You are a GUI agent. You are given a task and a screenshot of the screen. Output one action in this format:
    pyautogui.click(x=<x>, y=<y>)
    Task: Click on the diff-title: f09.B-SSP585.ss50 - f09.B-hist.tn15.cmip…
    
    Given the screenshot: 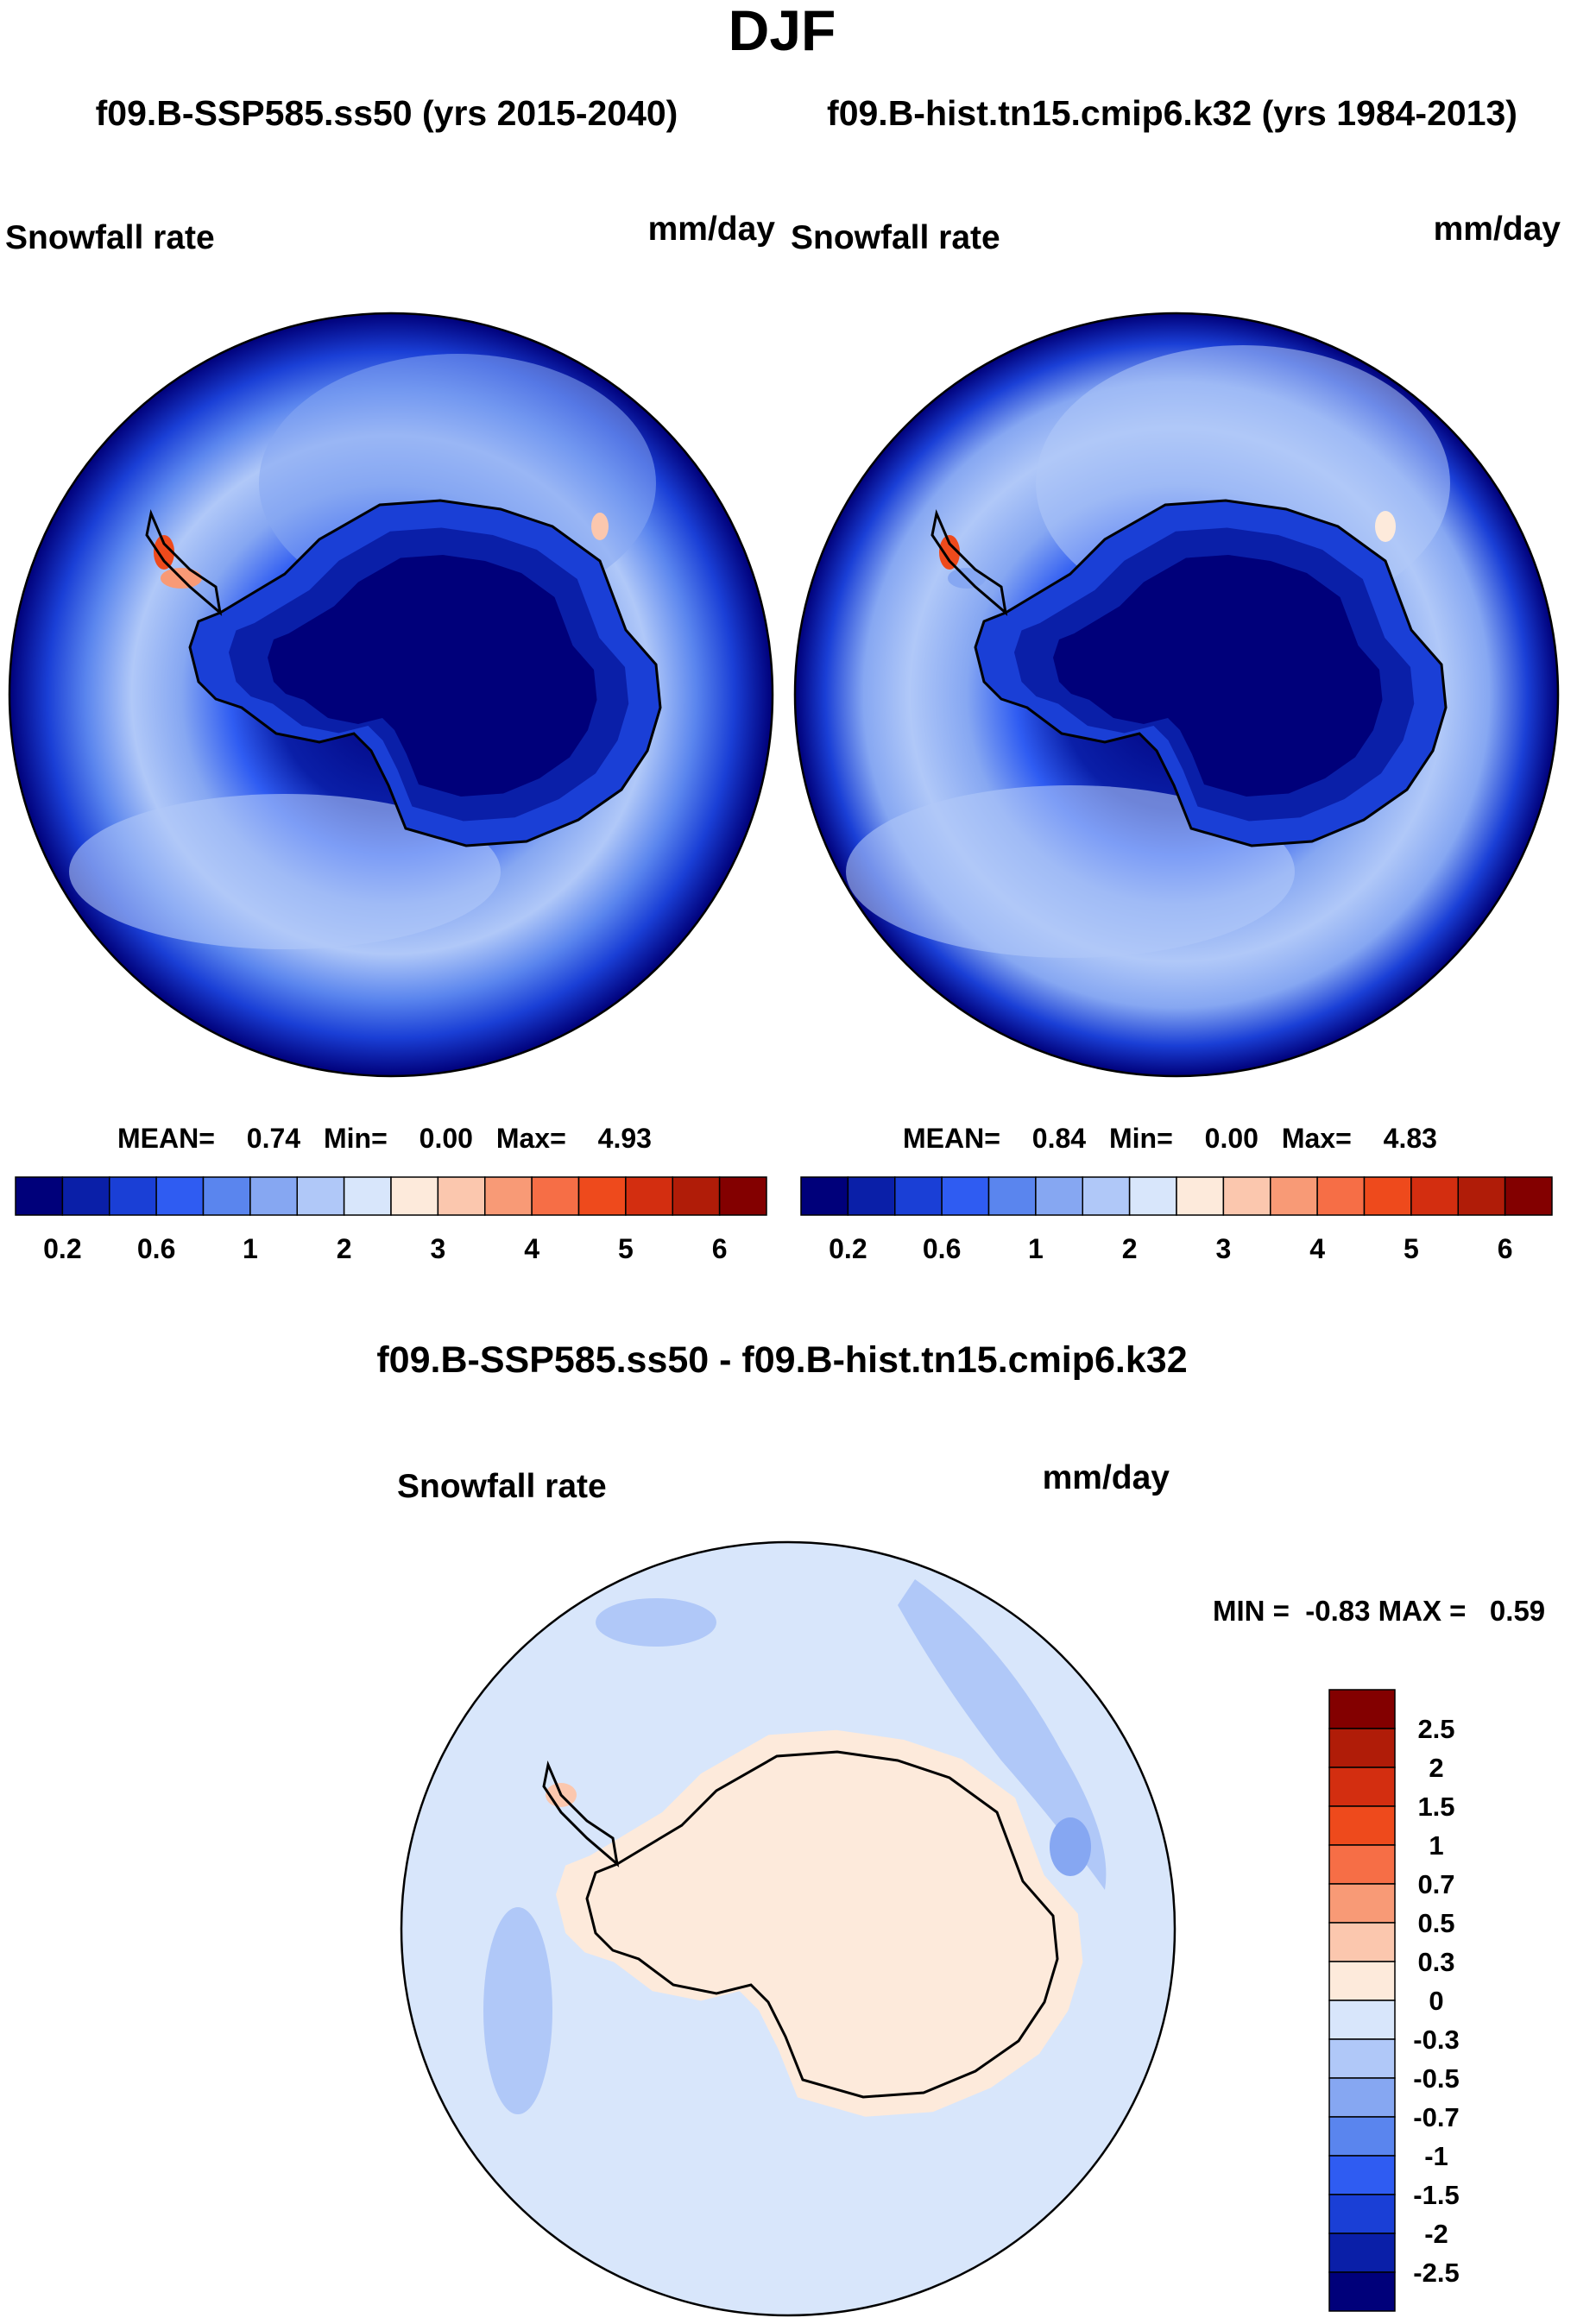 What is the action you would take?
    pyautogui.click(x=781, y=1360)
    